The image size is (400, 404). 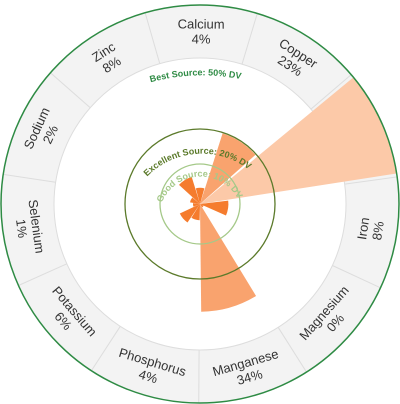 I want to click on bar-copper, so click(x=228, y=168).